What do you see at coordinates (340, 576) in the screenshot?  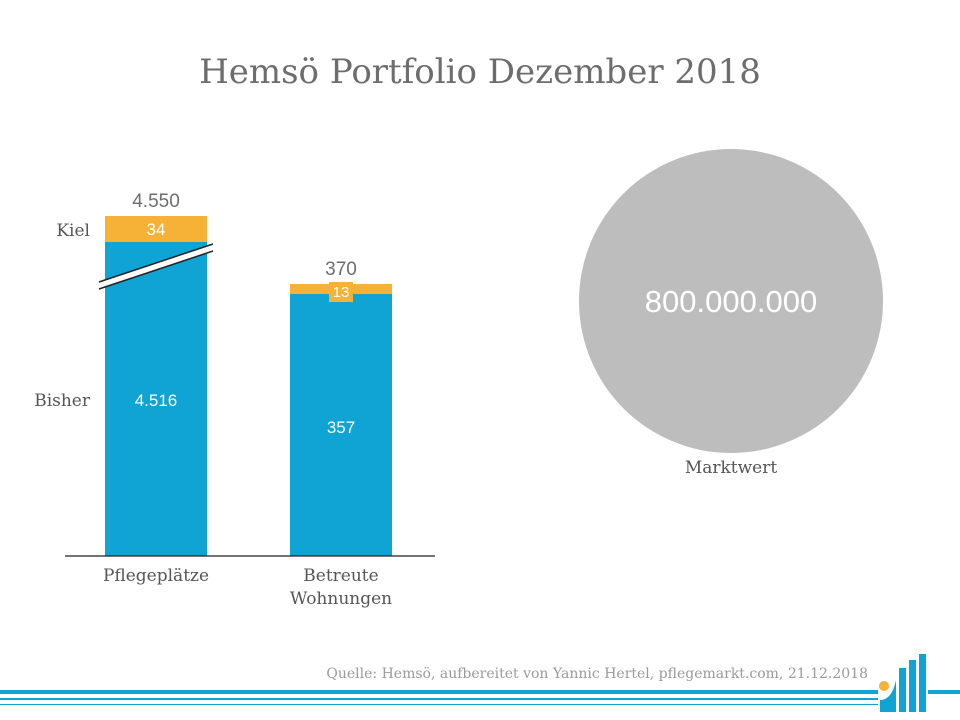 I see `category-label: Betreute` at bounding box center [340, 576].